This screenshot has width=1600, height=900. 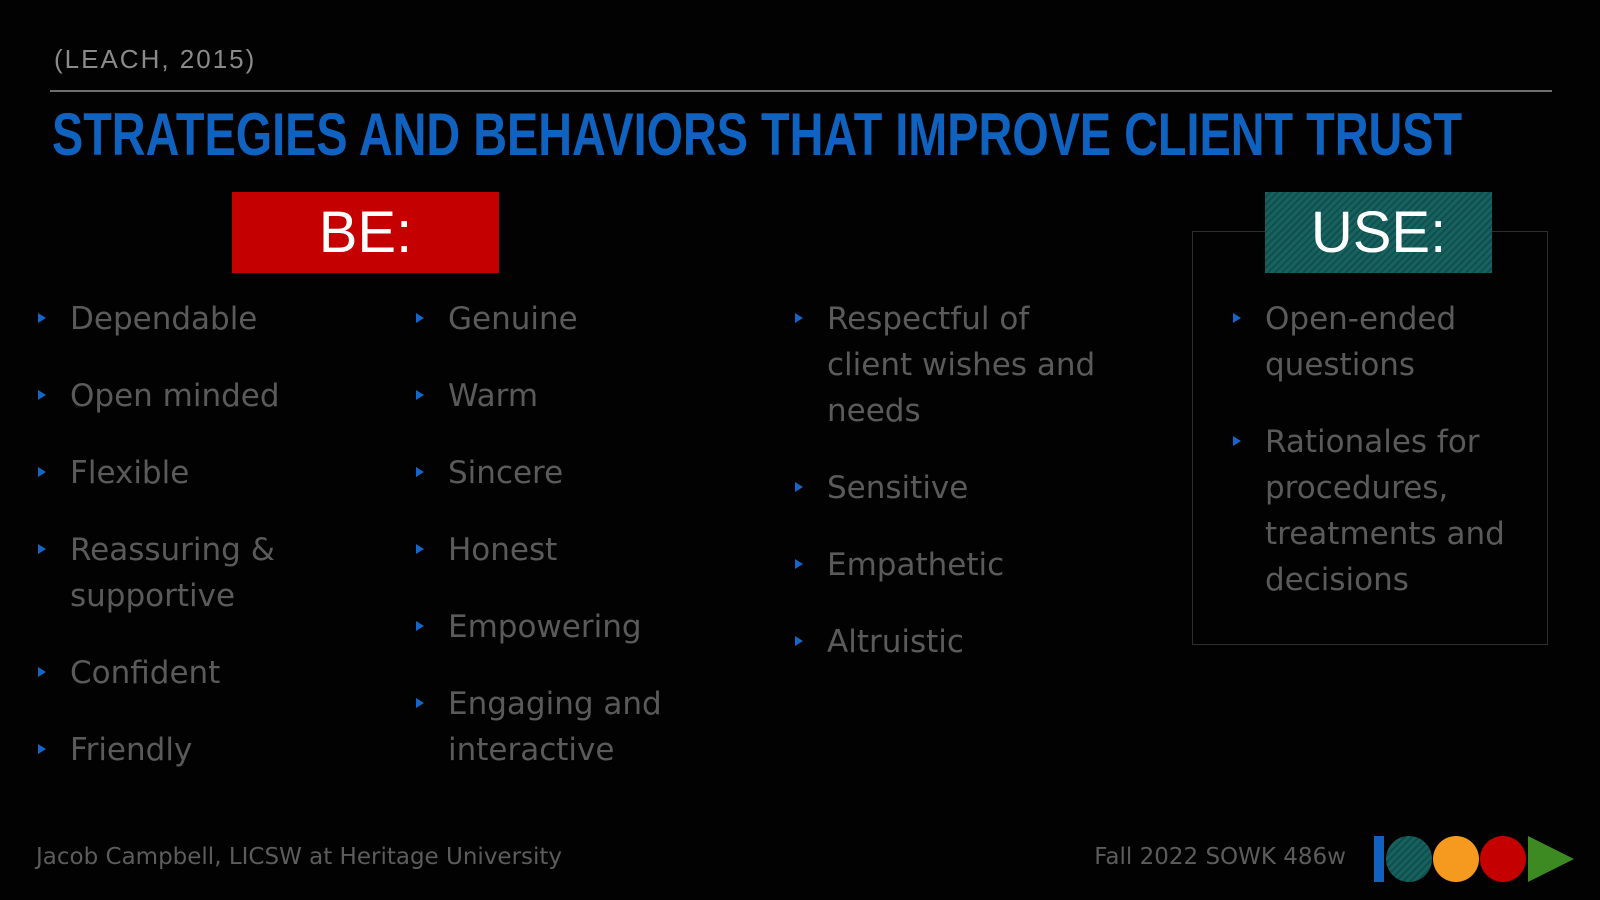 I want to click on be-label: BE:, so click(x=365, y=232).